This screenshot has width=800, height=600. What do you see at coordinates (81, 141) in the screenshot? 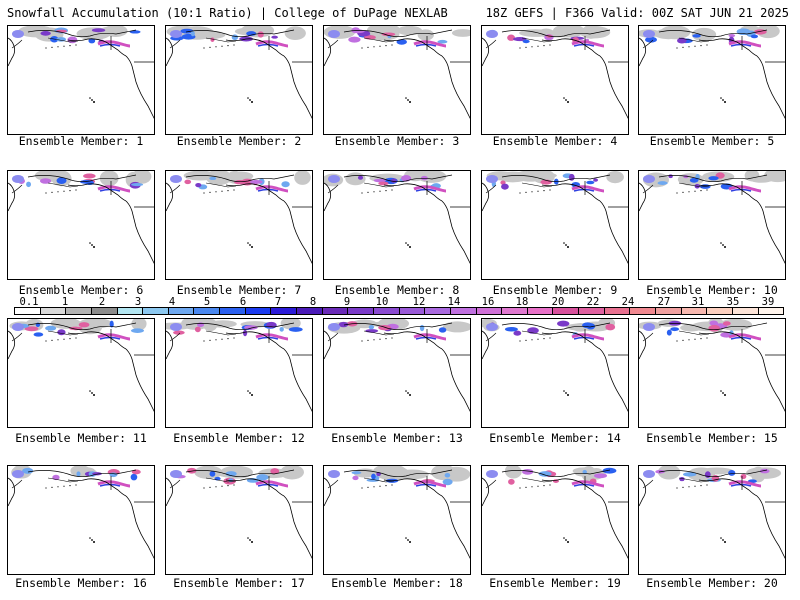
I see `member-label: Ensemble Member: 1` at bounding box center [81, 141].